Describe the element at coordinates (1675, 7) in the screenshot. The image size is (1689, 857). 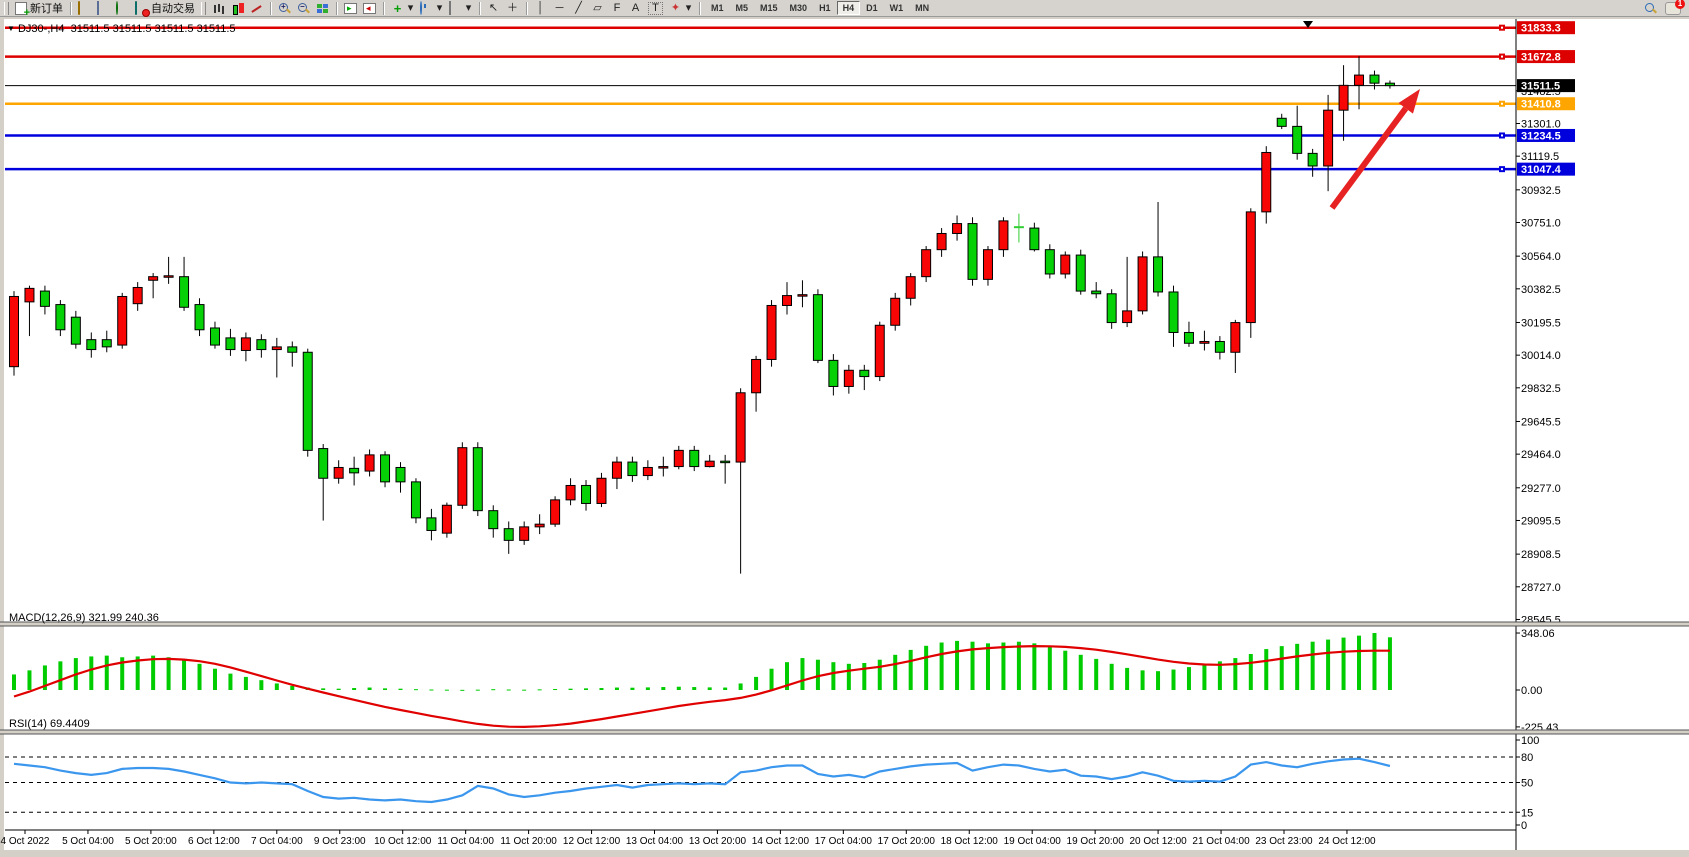
I see `notification-icon: 1` at that location.